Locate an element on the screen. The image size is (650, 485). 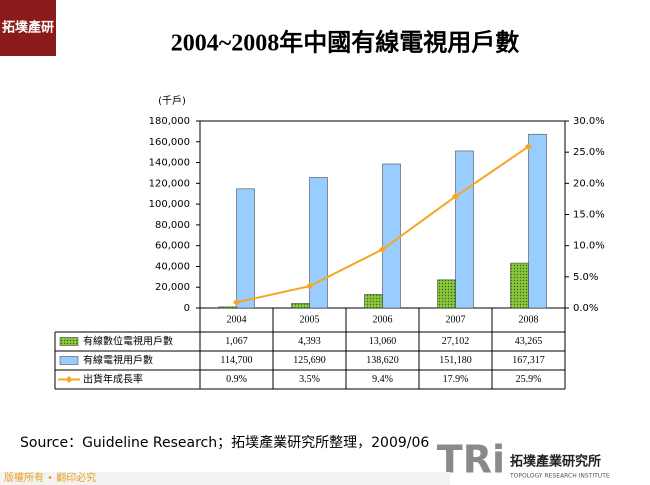
y-tick-label: 60,000 is located at coordinates (172, 246).